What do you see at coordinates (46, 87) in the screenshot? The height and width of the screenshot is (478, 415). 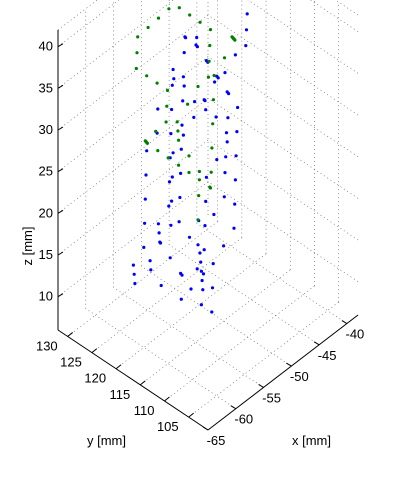 I see `z-tick-label: 35` at bounding box center [46, 87].